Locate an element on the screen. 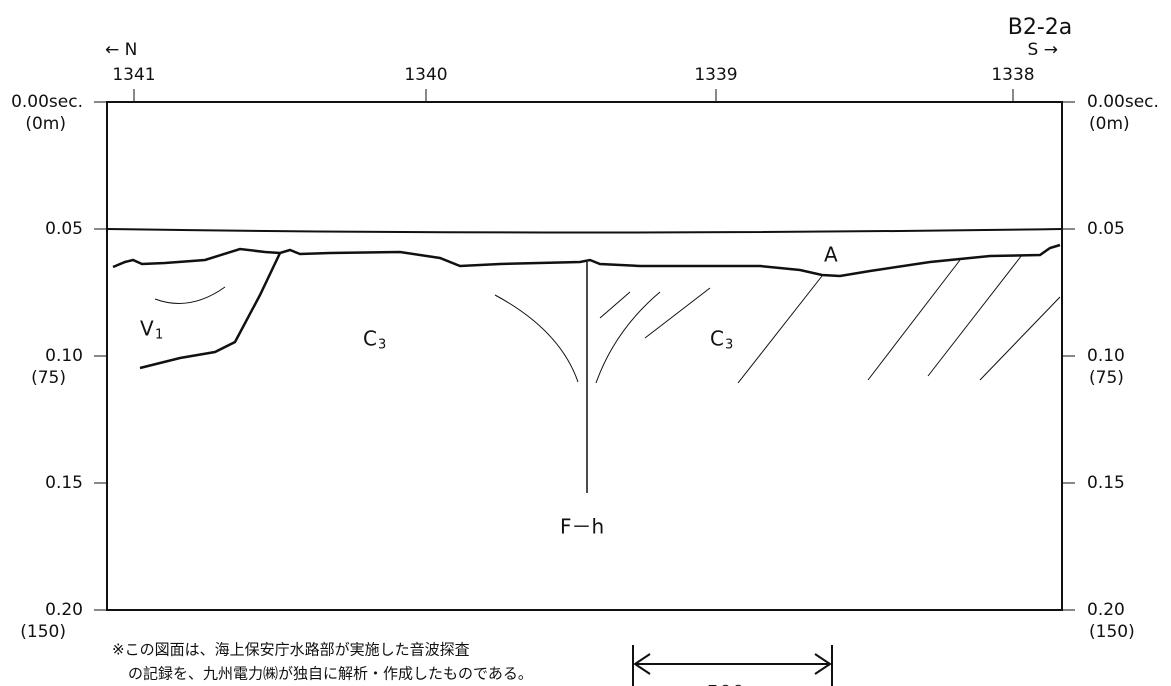 The height and width of the screenshot is (686, 1171). unit-sub: 1 is located at coordinates (159, 335).